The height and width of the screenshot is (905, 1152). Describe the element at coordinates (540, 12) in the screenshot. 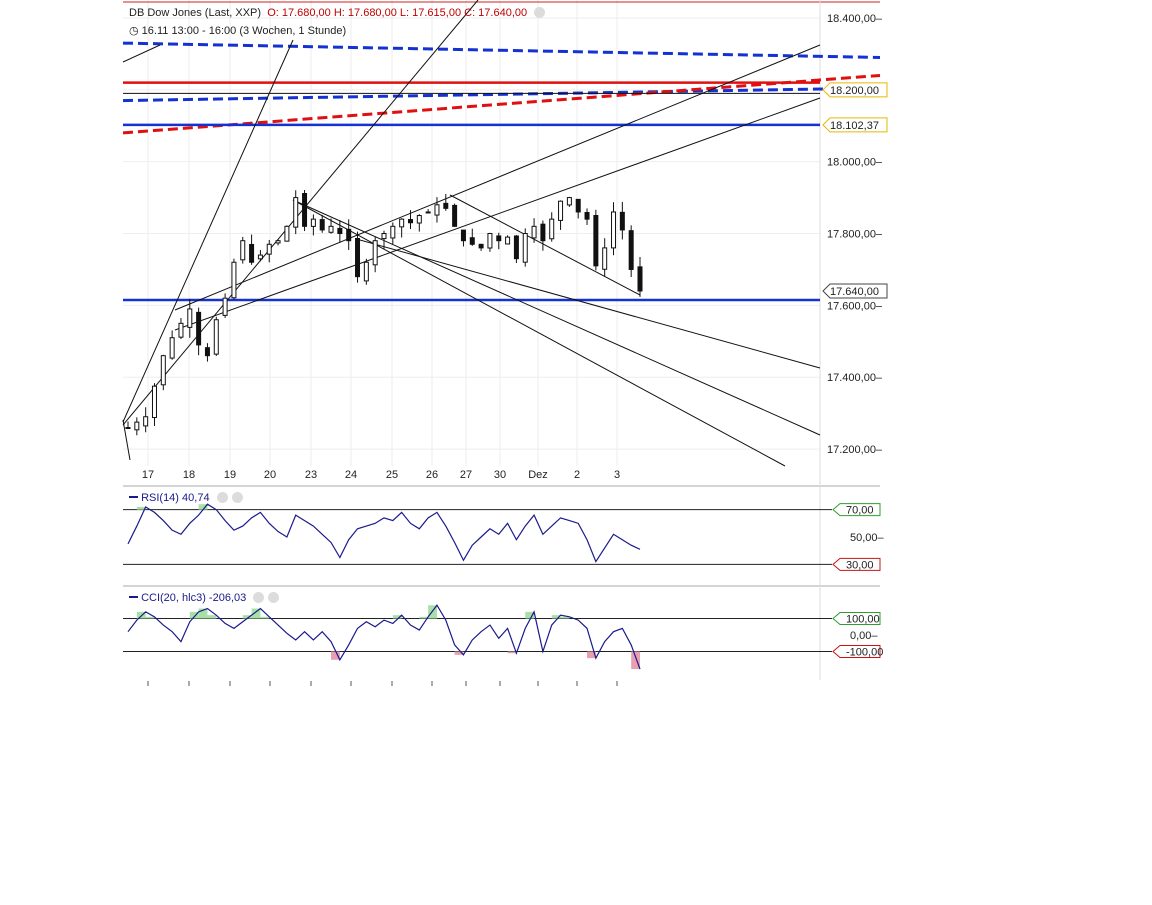

I see `settings-icon` at that location.